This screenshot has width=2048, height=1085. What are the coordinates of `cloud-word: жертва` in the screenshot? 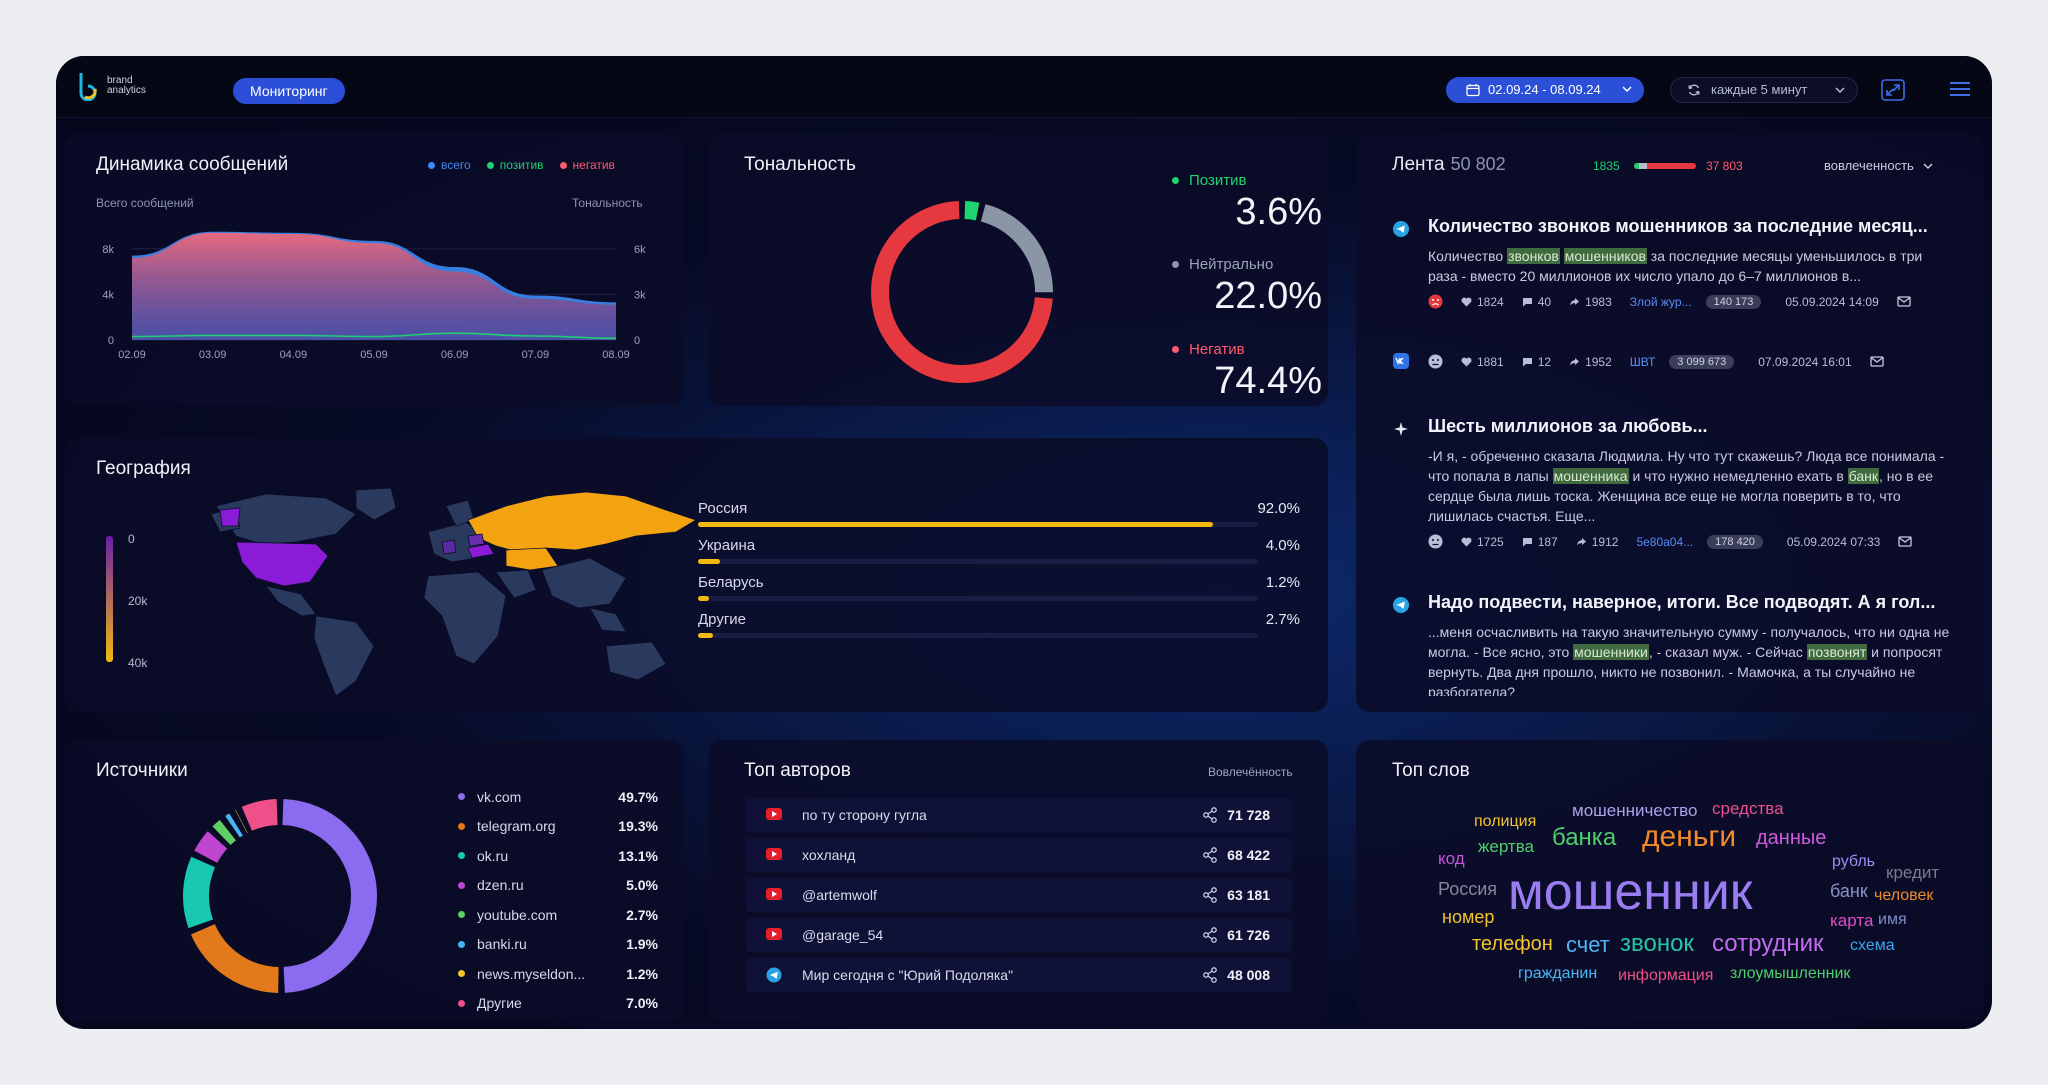 It's located at (1506, 846).